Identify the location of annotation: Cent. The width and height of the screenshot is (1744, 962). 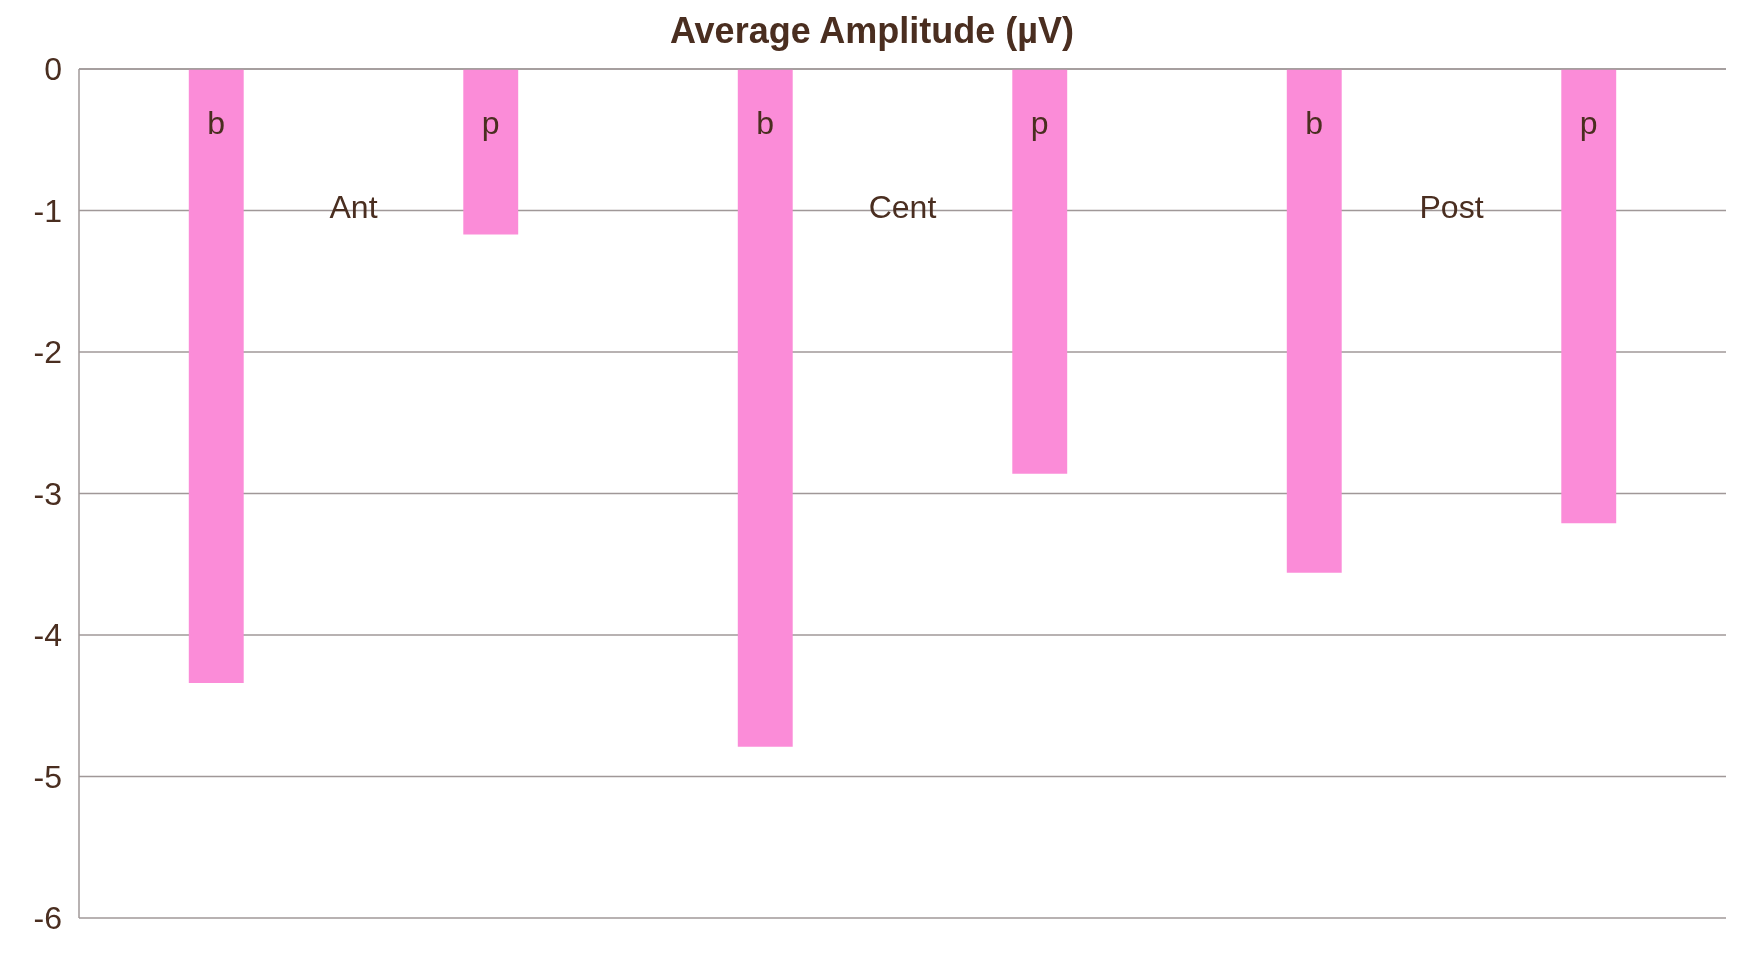
(902, 207).